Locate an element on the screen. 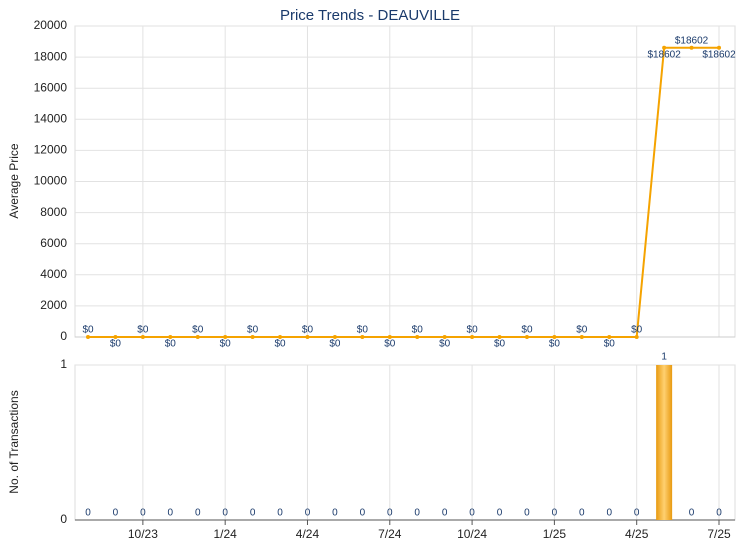 The width and height of the screenshot is (740, 550). x-tick-label: 10/23 is located at coordinates (143, 534).